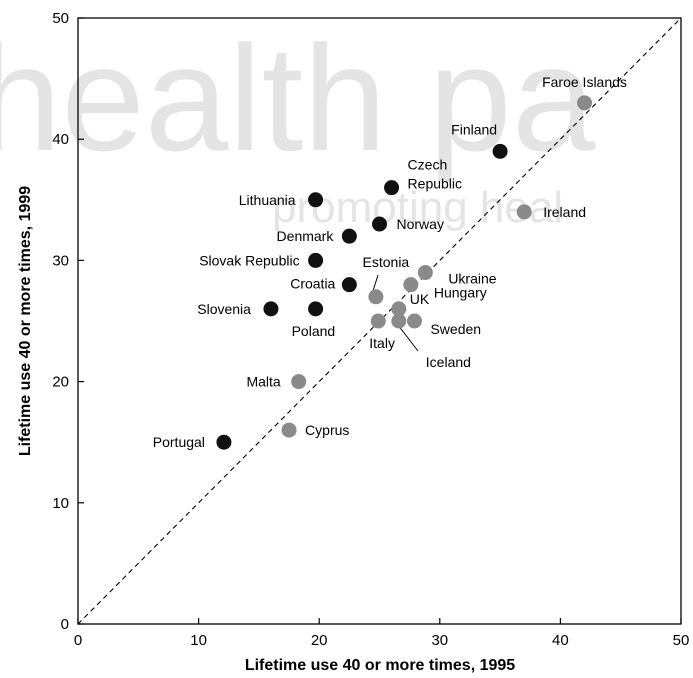  What do you see at coordinates (263, 382) in the screenshot?
I see `label-malta: Malta` at bounding box center [263, 382].